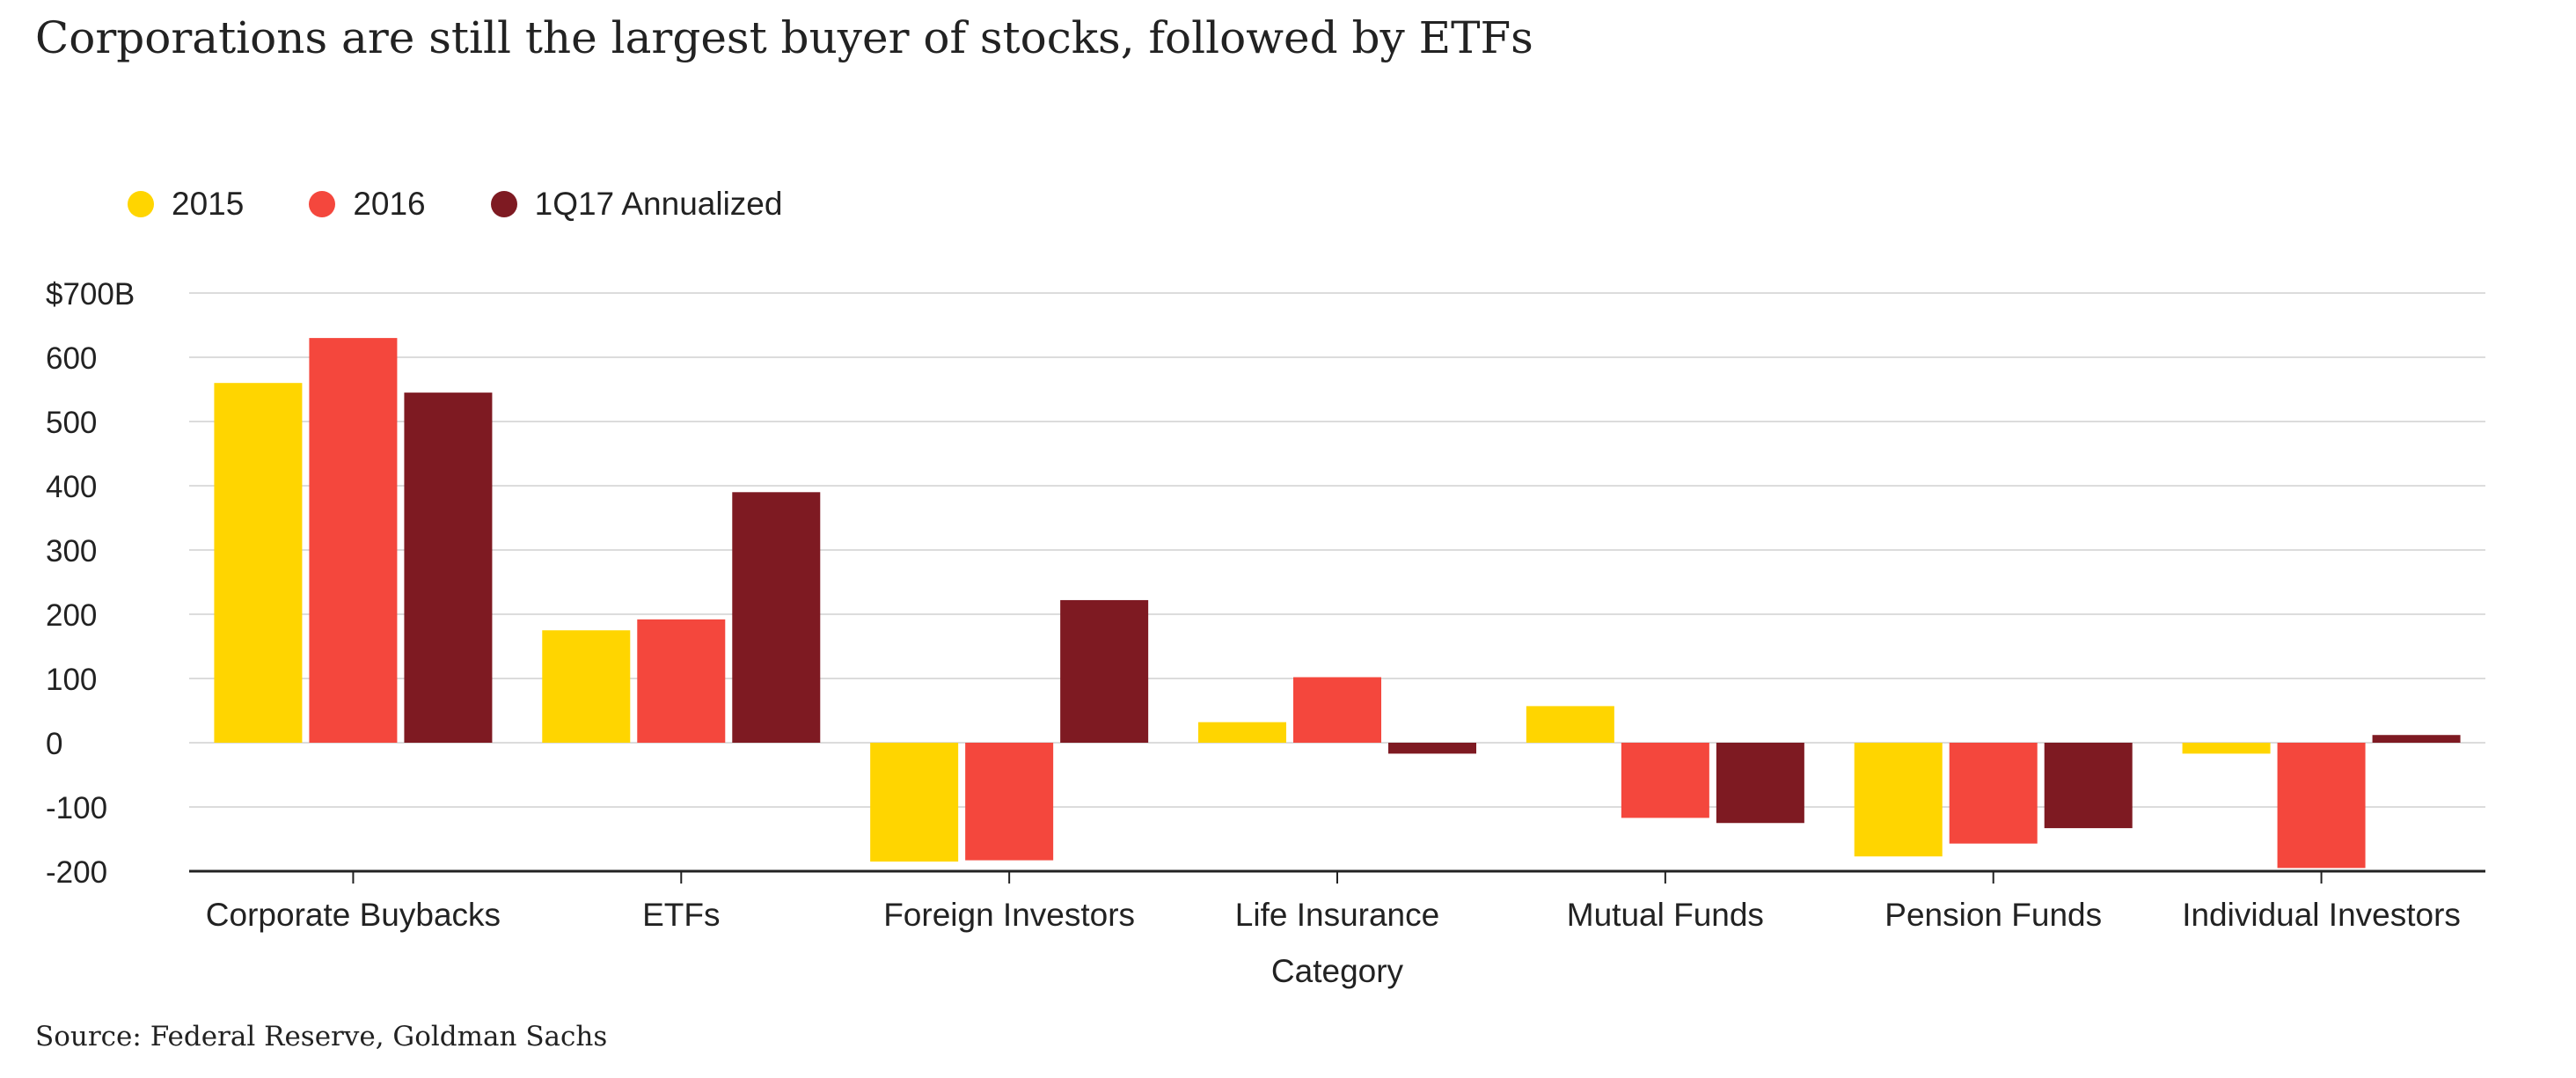 This screenshot has height=1078, width=2576. Describe the element at coordinates (71, 616) in the screenshot. I see `y-tick-label: 200` at that location.